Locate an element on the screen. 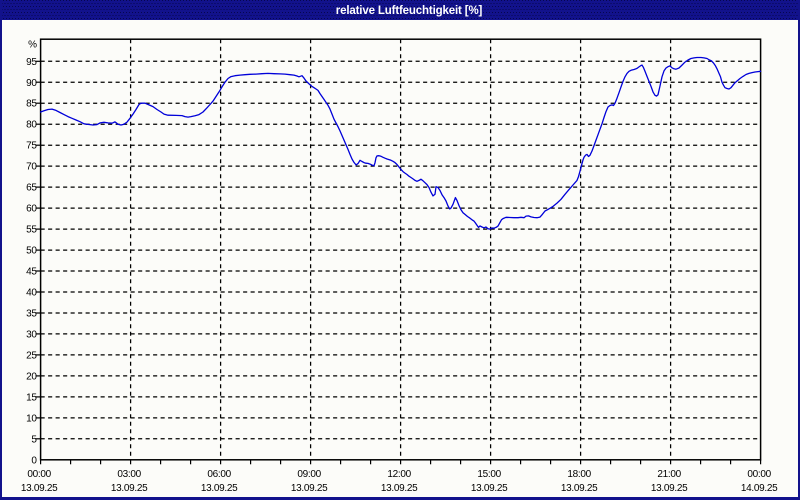  svg-text: 30 is located at coordinates (31, 334).